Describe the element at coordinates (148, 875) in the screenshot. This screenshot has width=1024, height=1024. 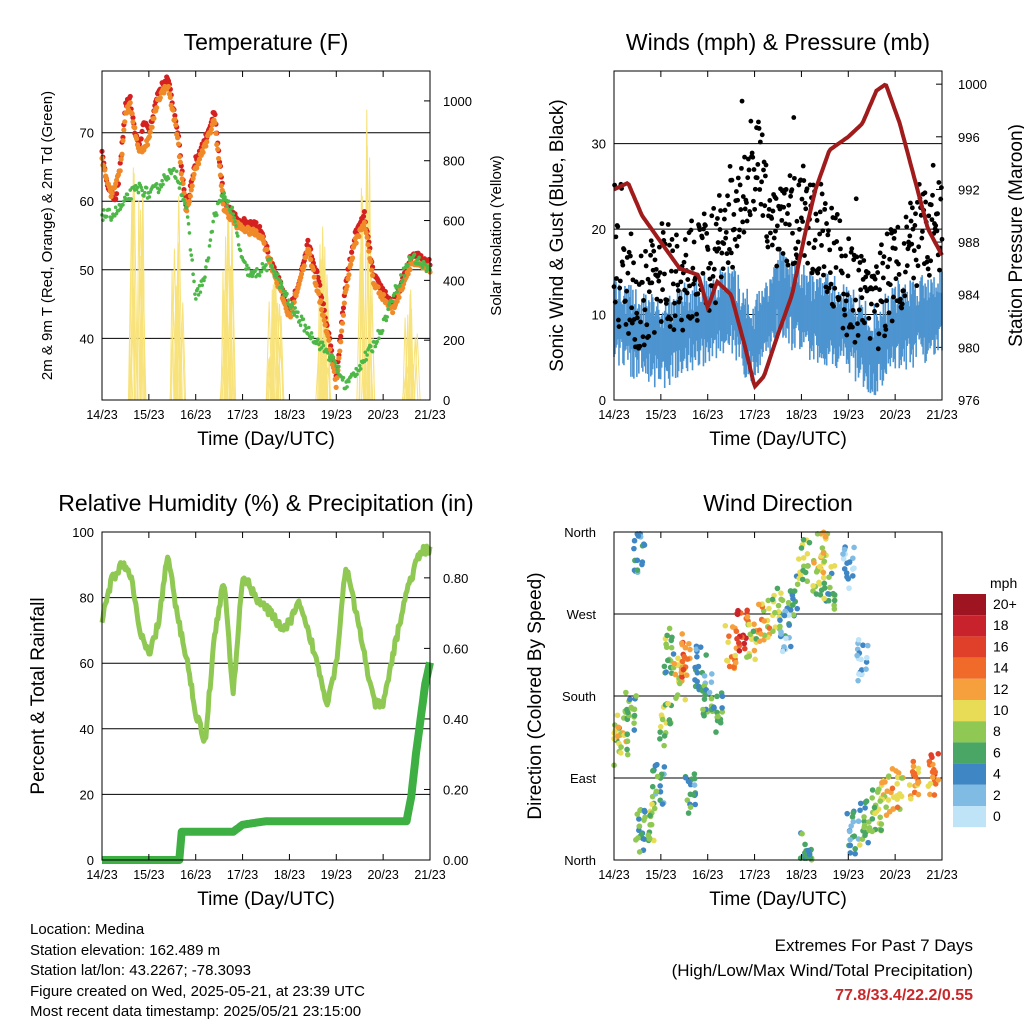
I see `humidity-xtick-label: 15/23` at that location.